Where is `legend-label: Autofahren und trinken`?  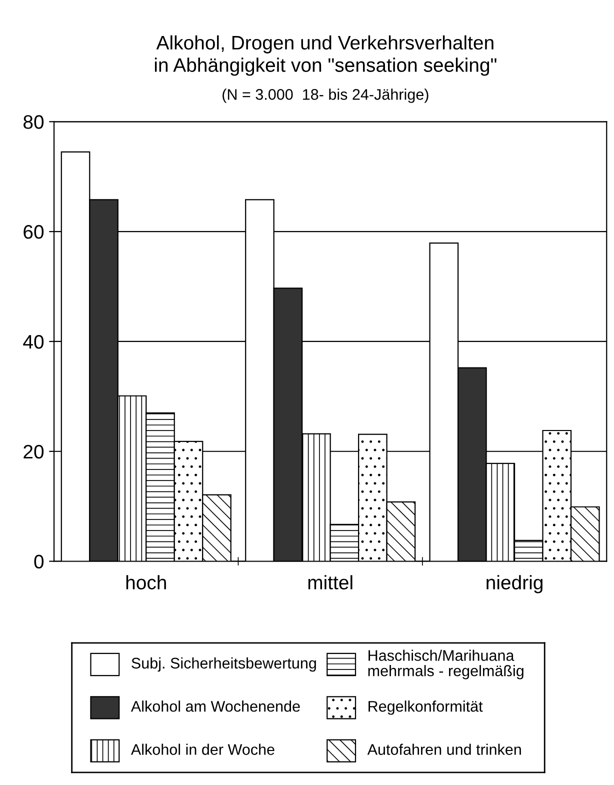
legend-label: Autofahren und trinken is located at coordinates (444, 749).